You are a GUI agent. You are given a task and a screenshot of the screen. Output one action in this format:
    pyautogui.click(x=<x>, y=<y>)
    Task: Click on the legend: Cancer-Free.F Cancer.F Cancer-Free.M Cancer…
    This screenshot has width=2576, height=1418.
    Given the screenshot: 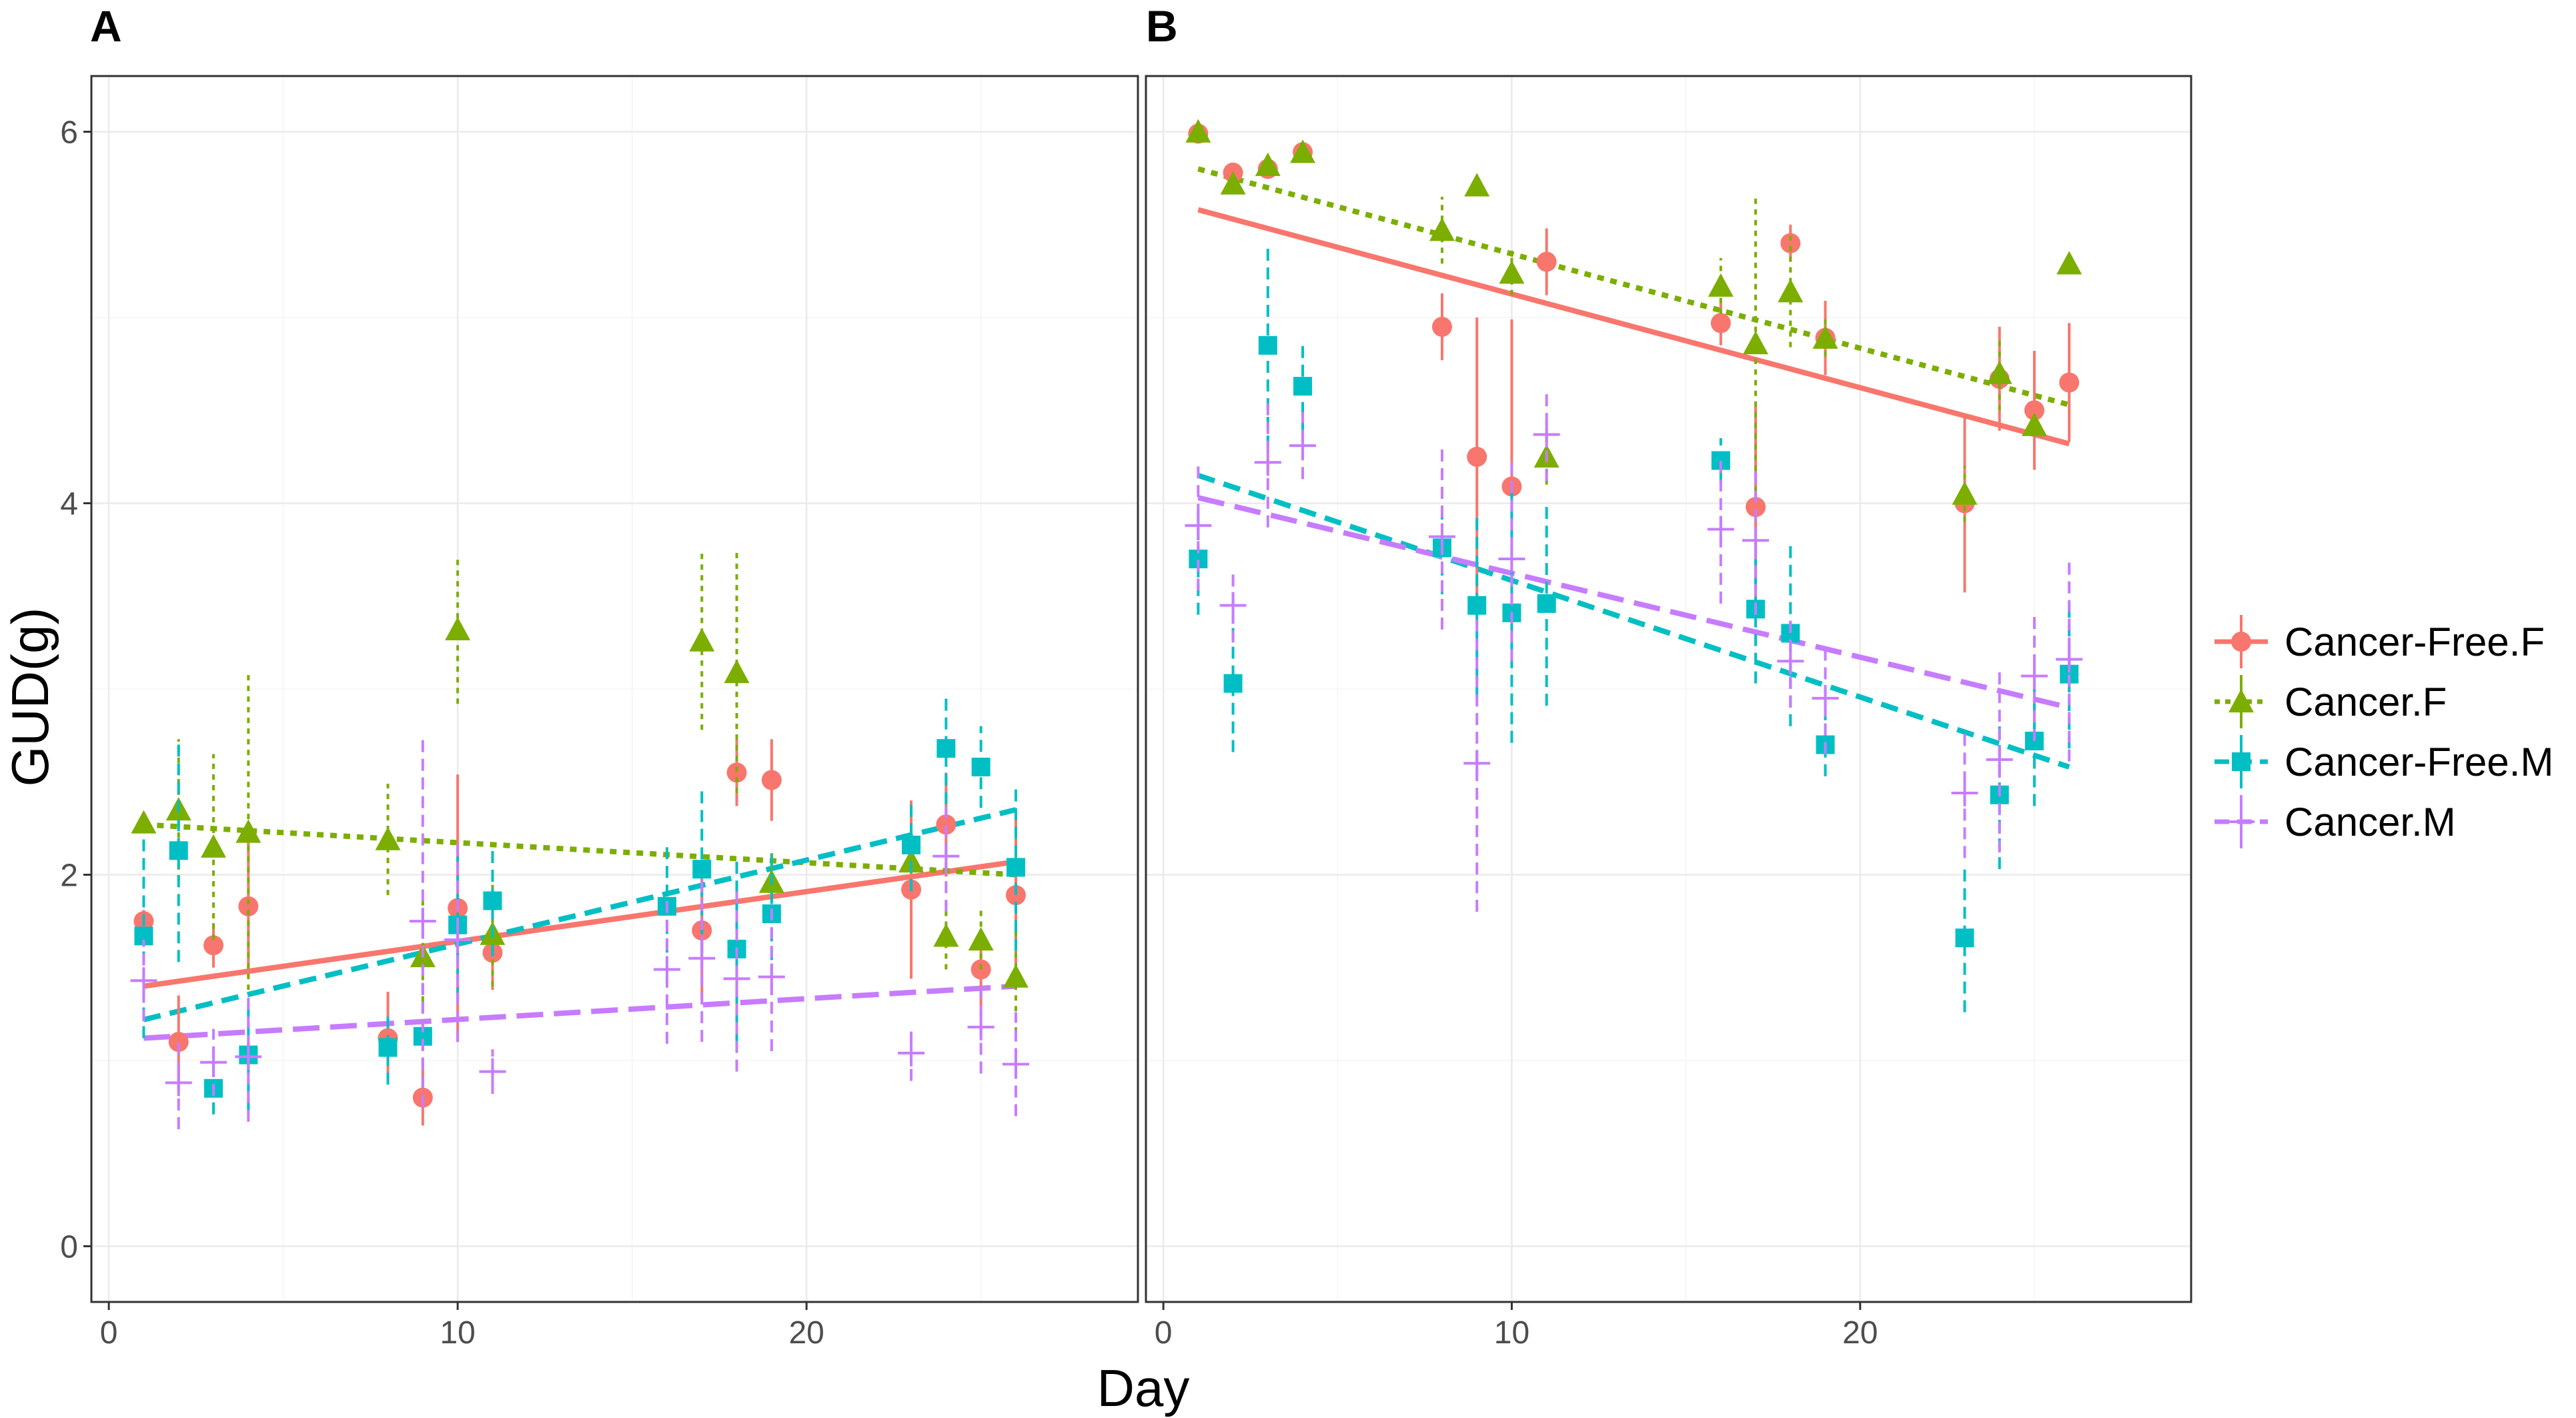 What is the action you would take?
    pyautogui.click(x=2383, y=731)
    